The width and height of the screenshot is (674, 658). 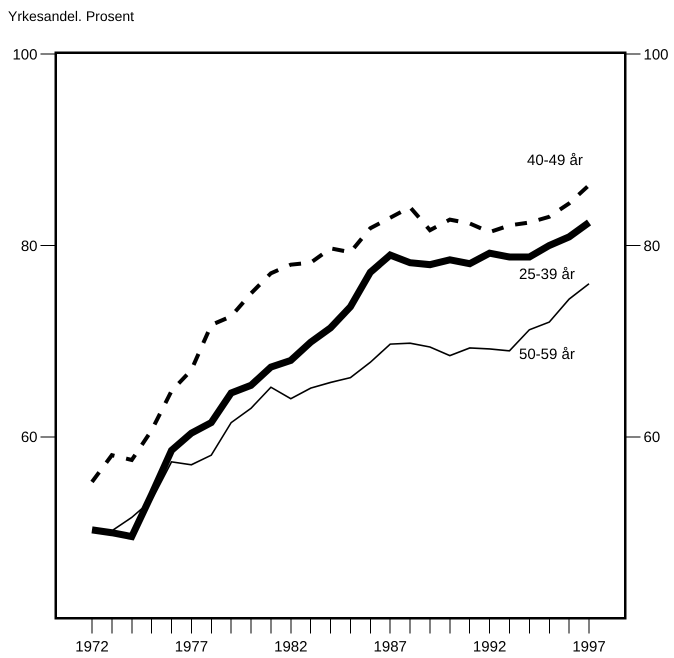 I want to click on x-tick-label: 1992, so click(x=489, y=647).